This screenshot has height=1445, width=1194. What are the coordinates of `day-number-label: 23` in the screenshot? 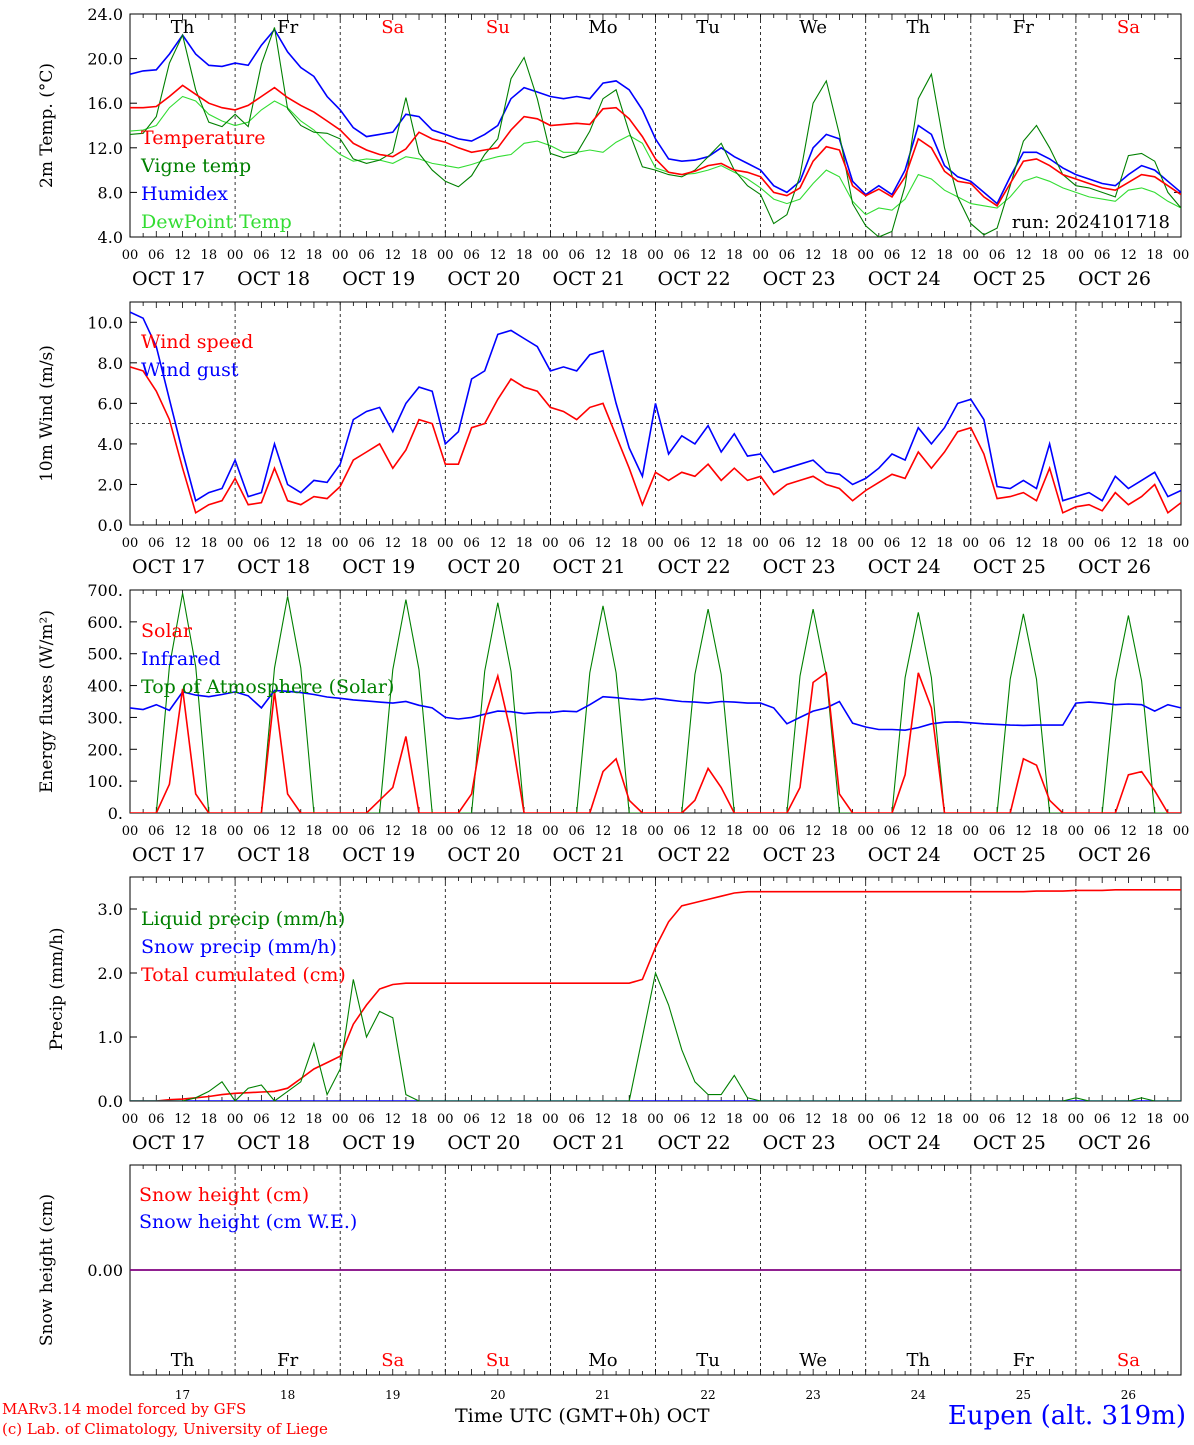 It's located at (813, 1395).